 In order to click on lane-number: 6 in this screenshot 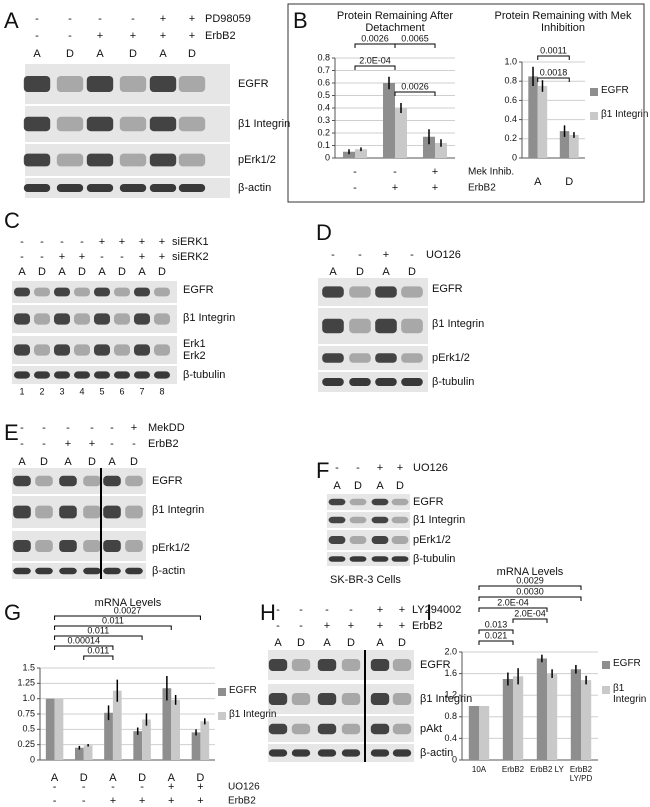, I will do `click(121, 391)`.